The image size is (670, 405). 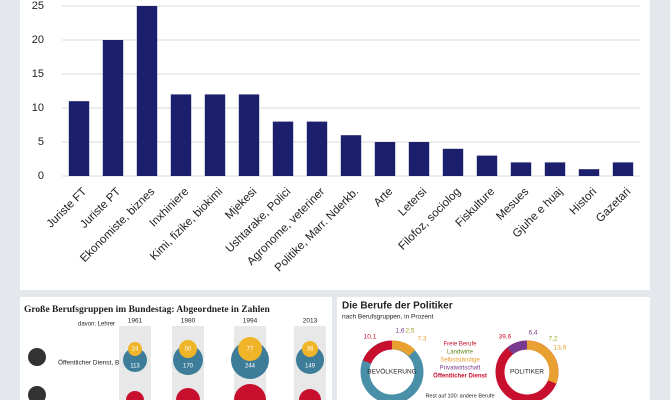 I want to click on legend-entry: Landwirte, so click(x=460, y=353).